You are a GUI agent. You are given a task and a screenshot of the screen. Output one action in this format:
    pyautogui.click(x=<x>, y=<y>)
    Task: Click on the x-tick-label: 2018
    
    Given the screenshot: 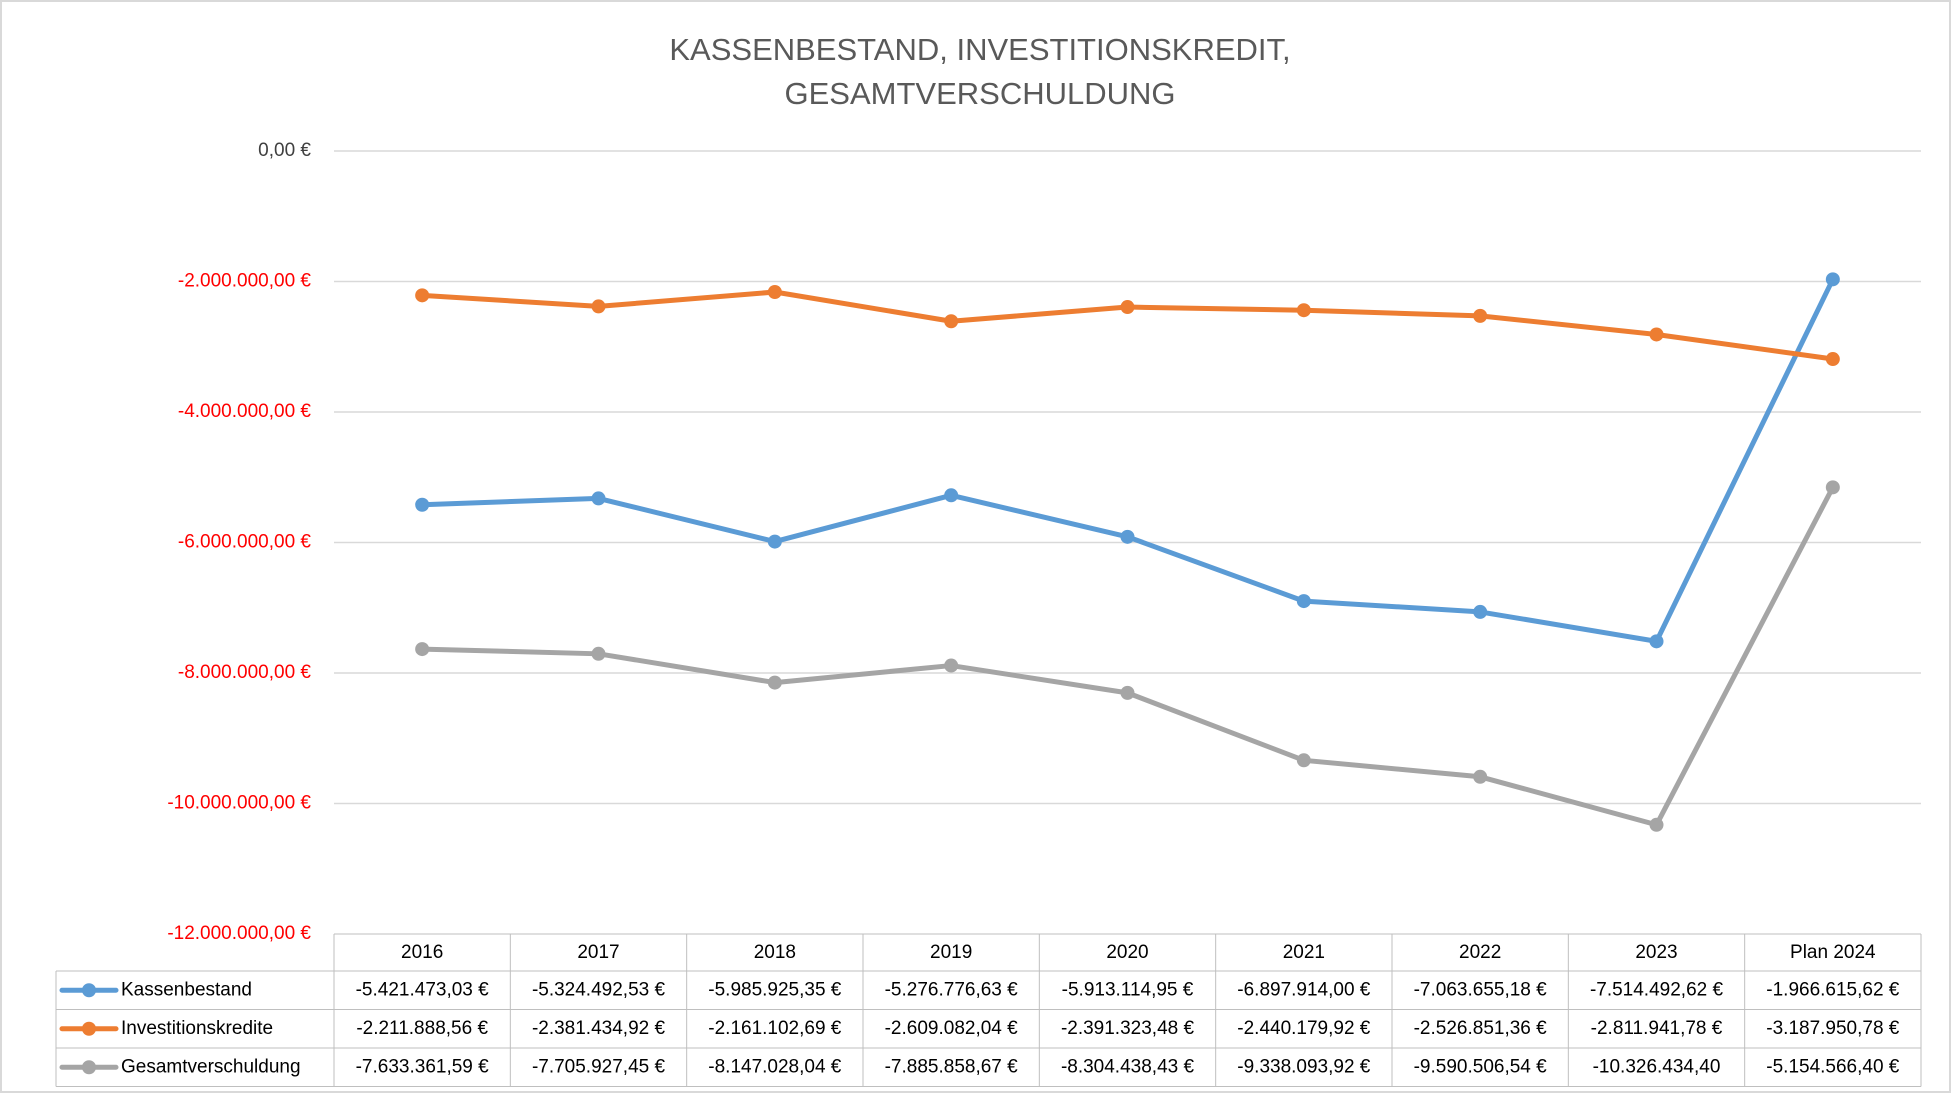 What is the action you would take?
    pyautogui.click(x=775, y=952)
    